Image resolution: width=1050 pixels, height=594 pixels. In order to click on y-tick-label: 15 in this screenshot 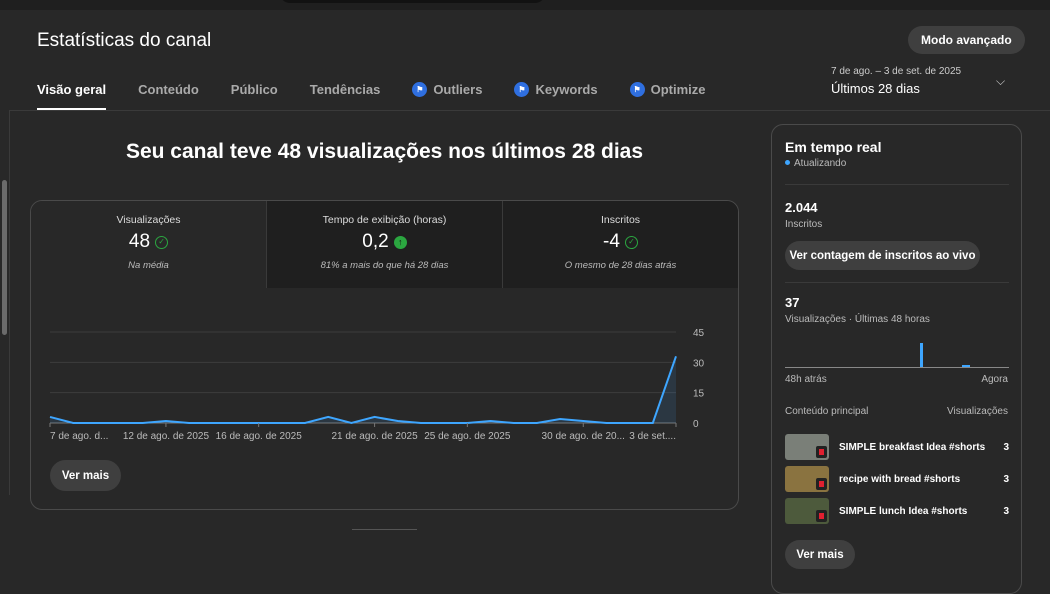, I will do `click(699, 394)`.